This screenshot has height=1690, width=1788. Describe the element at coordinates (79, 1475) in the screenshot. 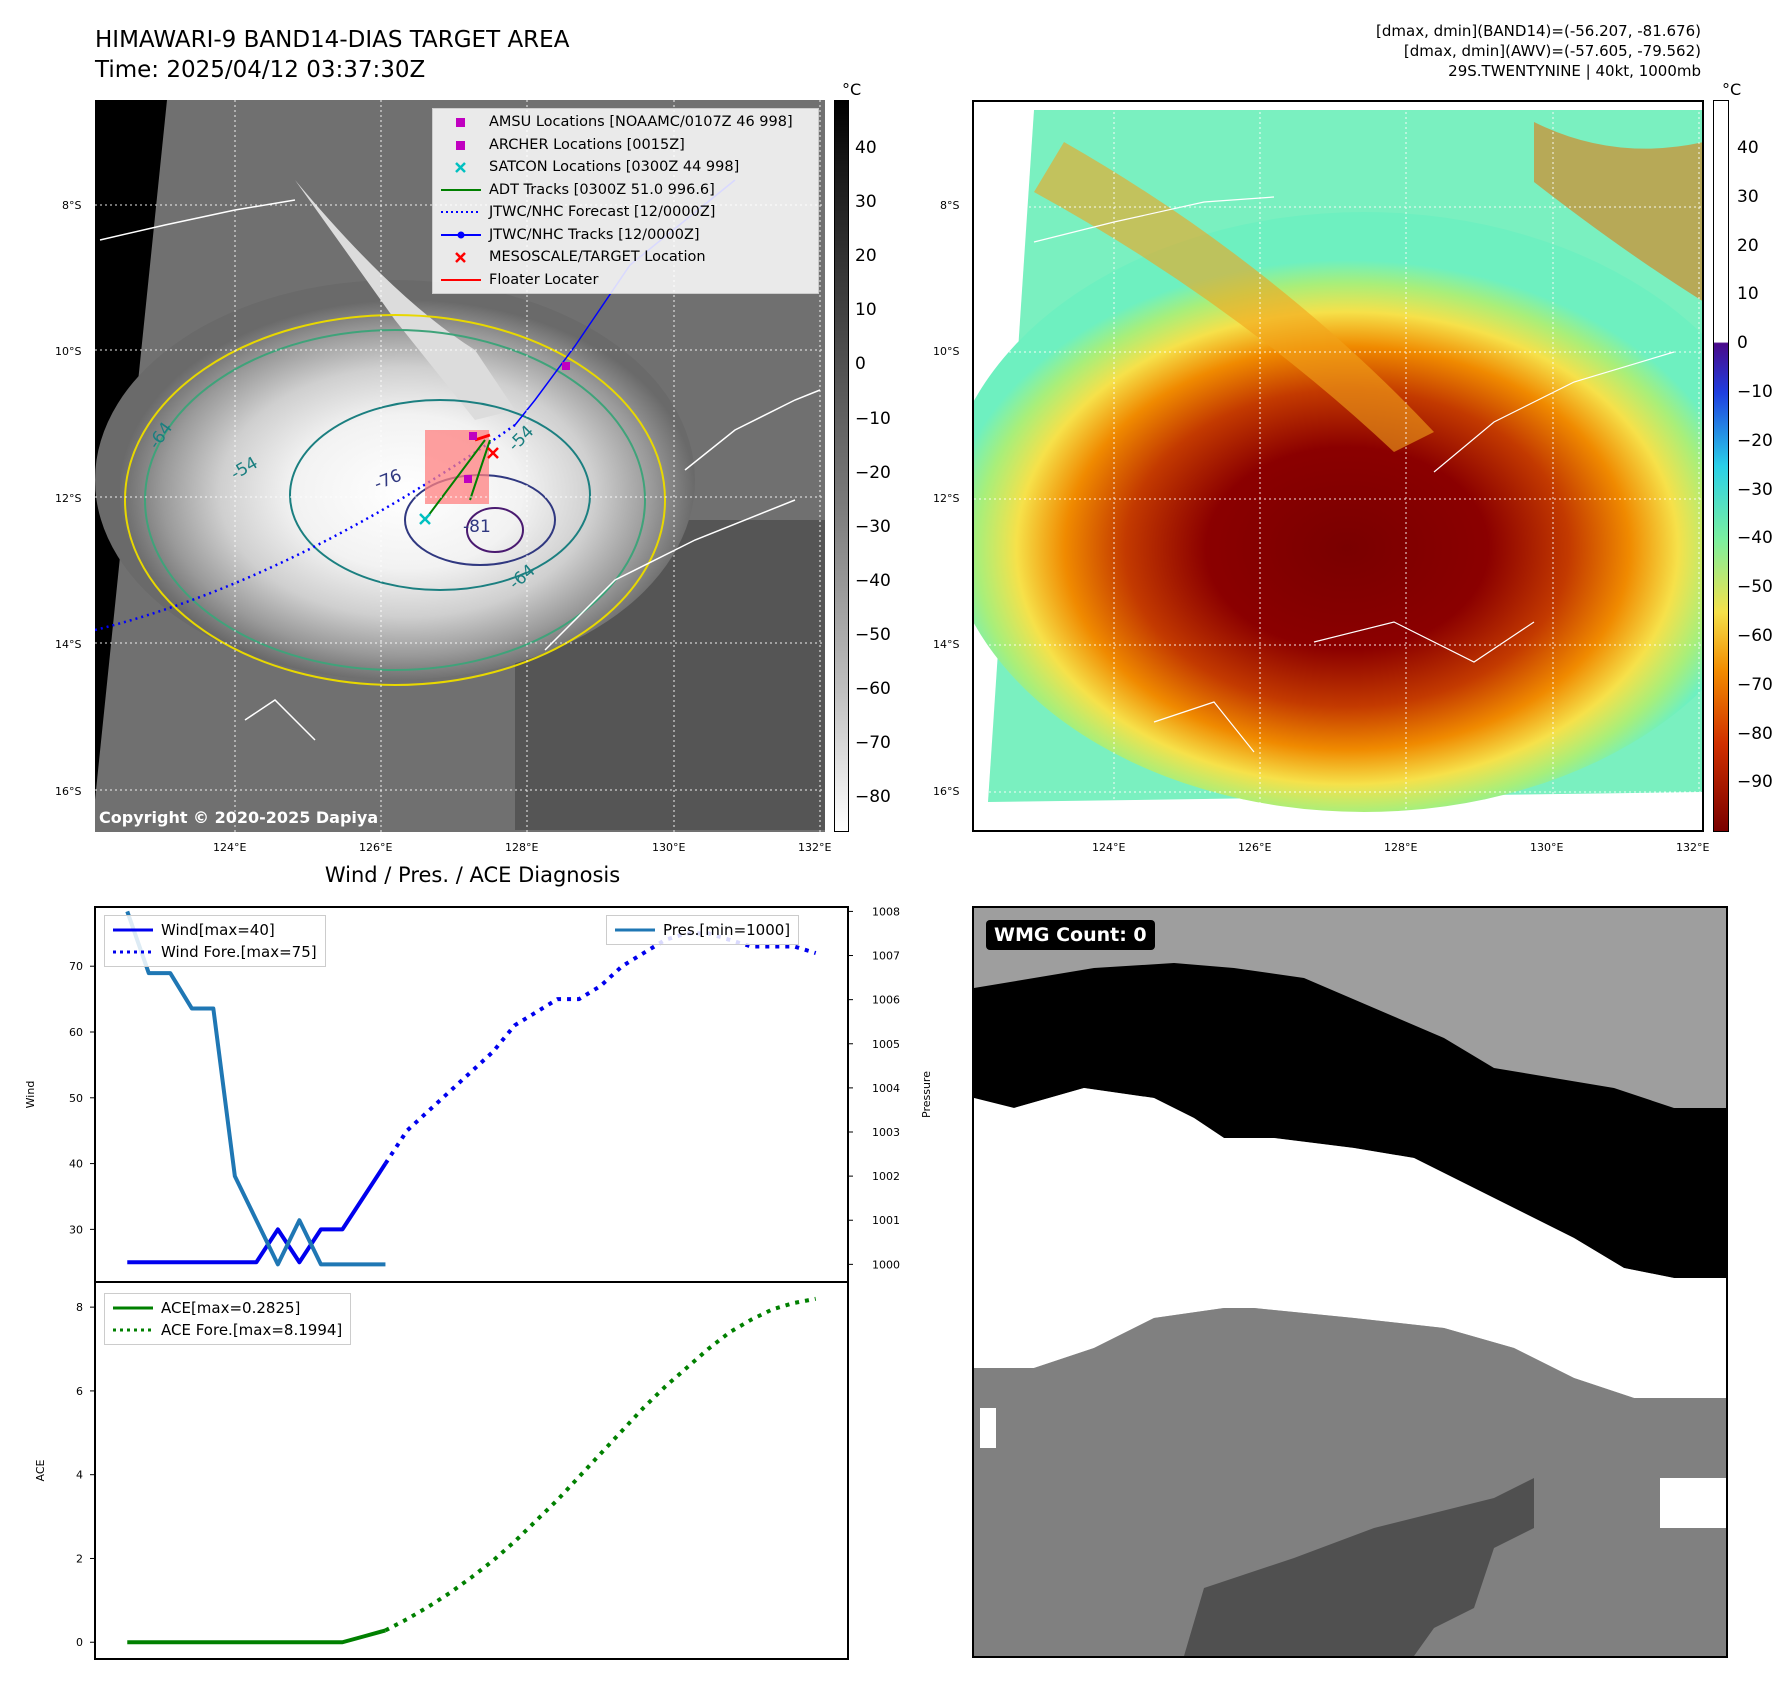

I see `ace-ytick-label: 4` at that location.